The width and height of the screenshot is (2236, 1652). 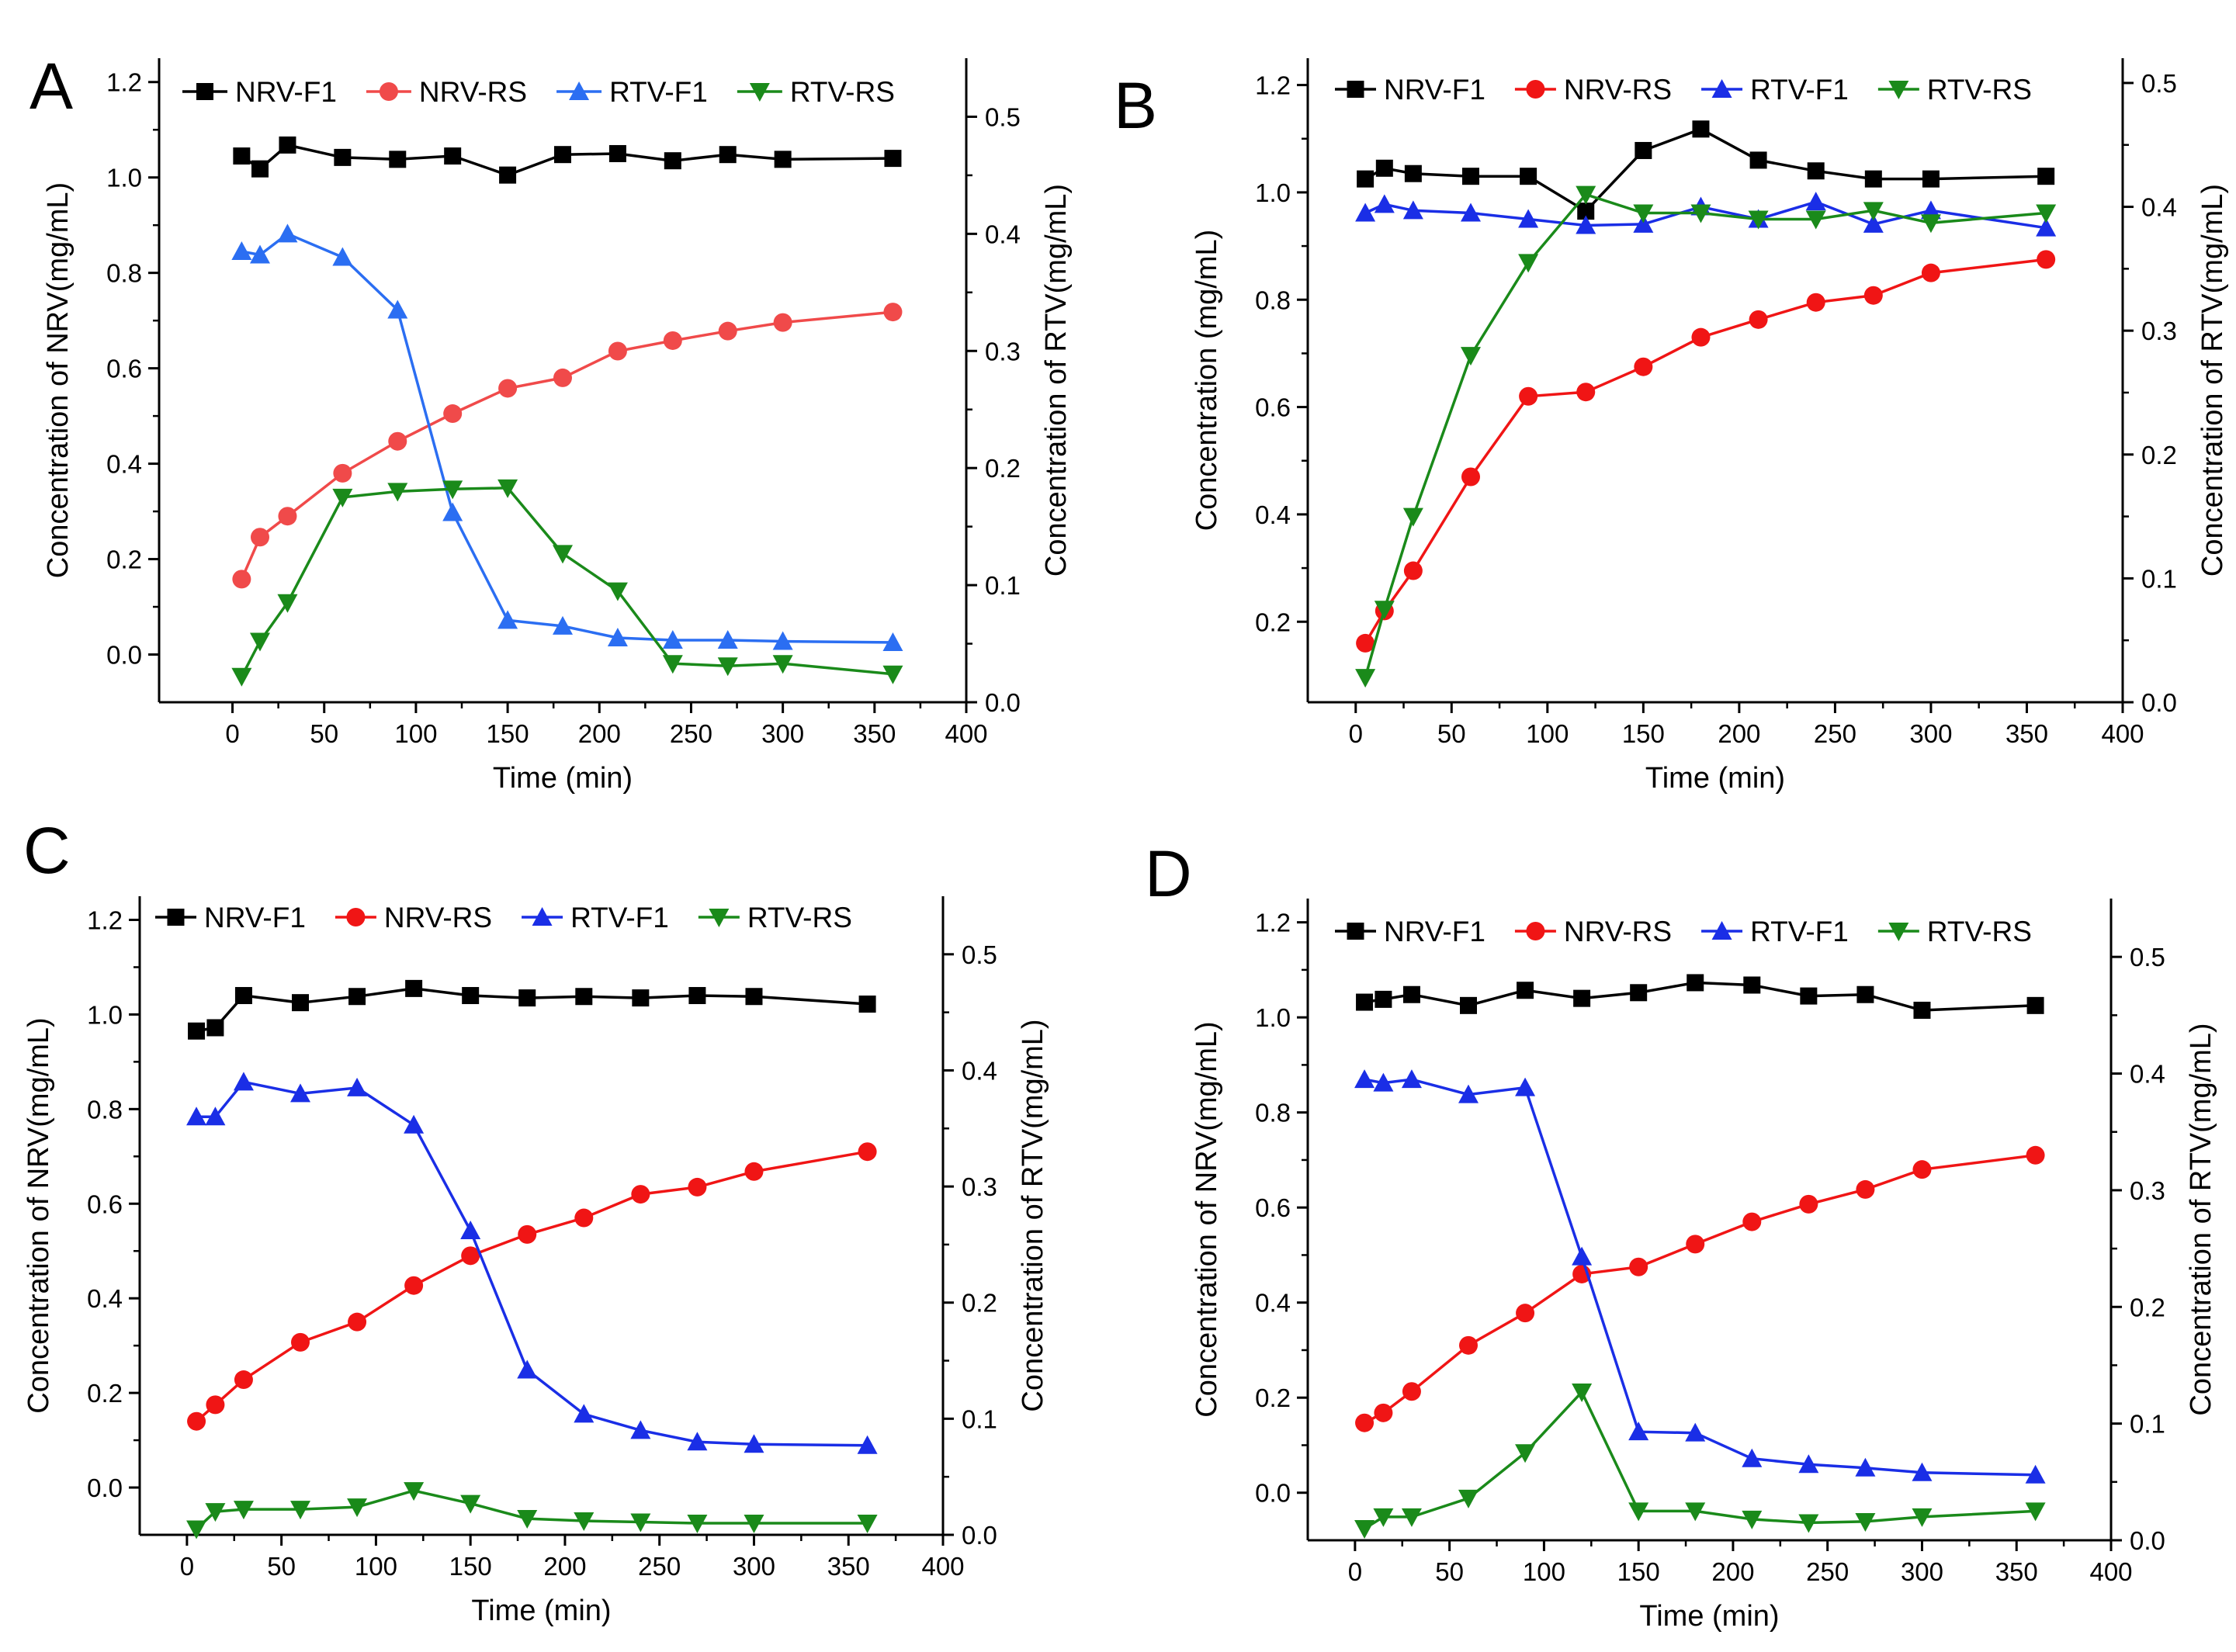 I want to click on legend-label: RTV-RS, so click(x=799, y=917).